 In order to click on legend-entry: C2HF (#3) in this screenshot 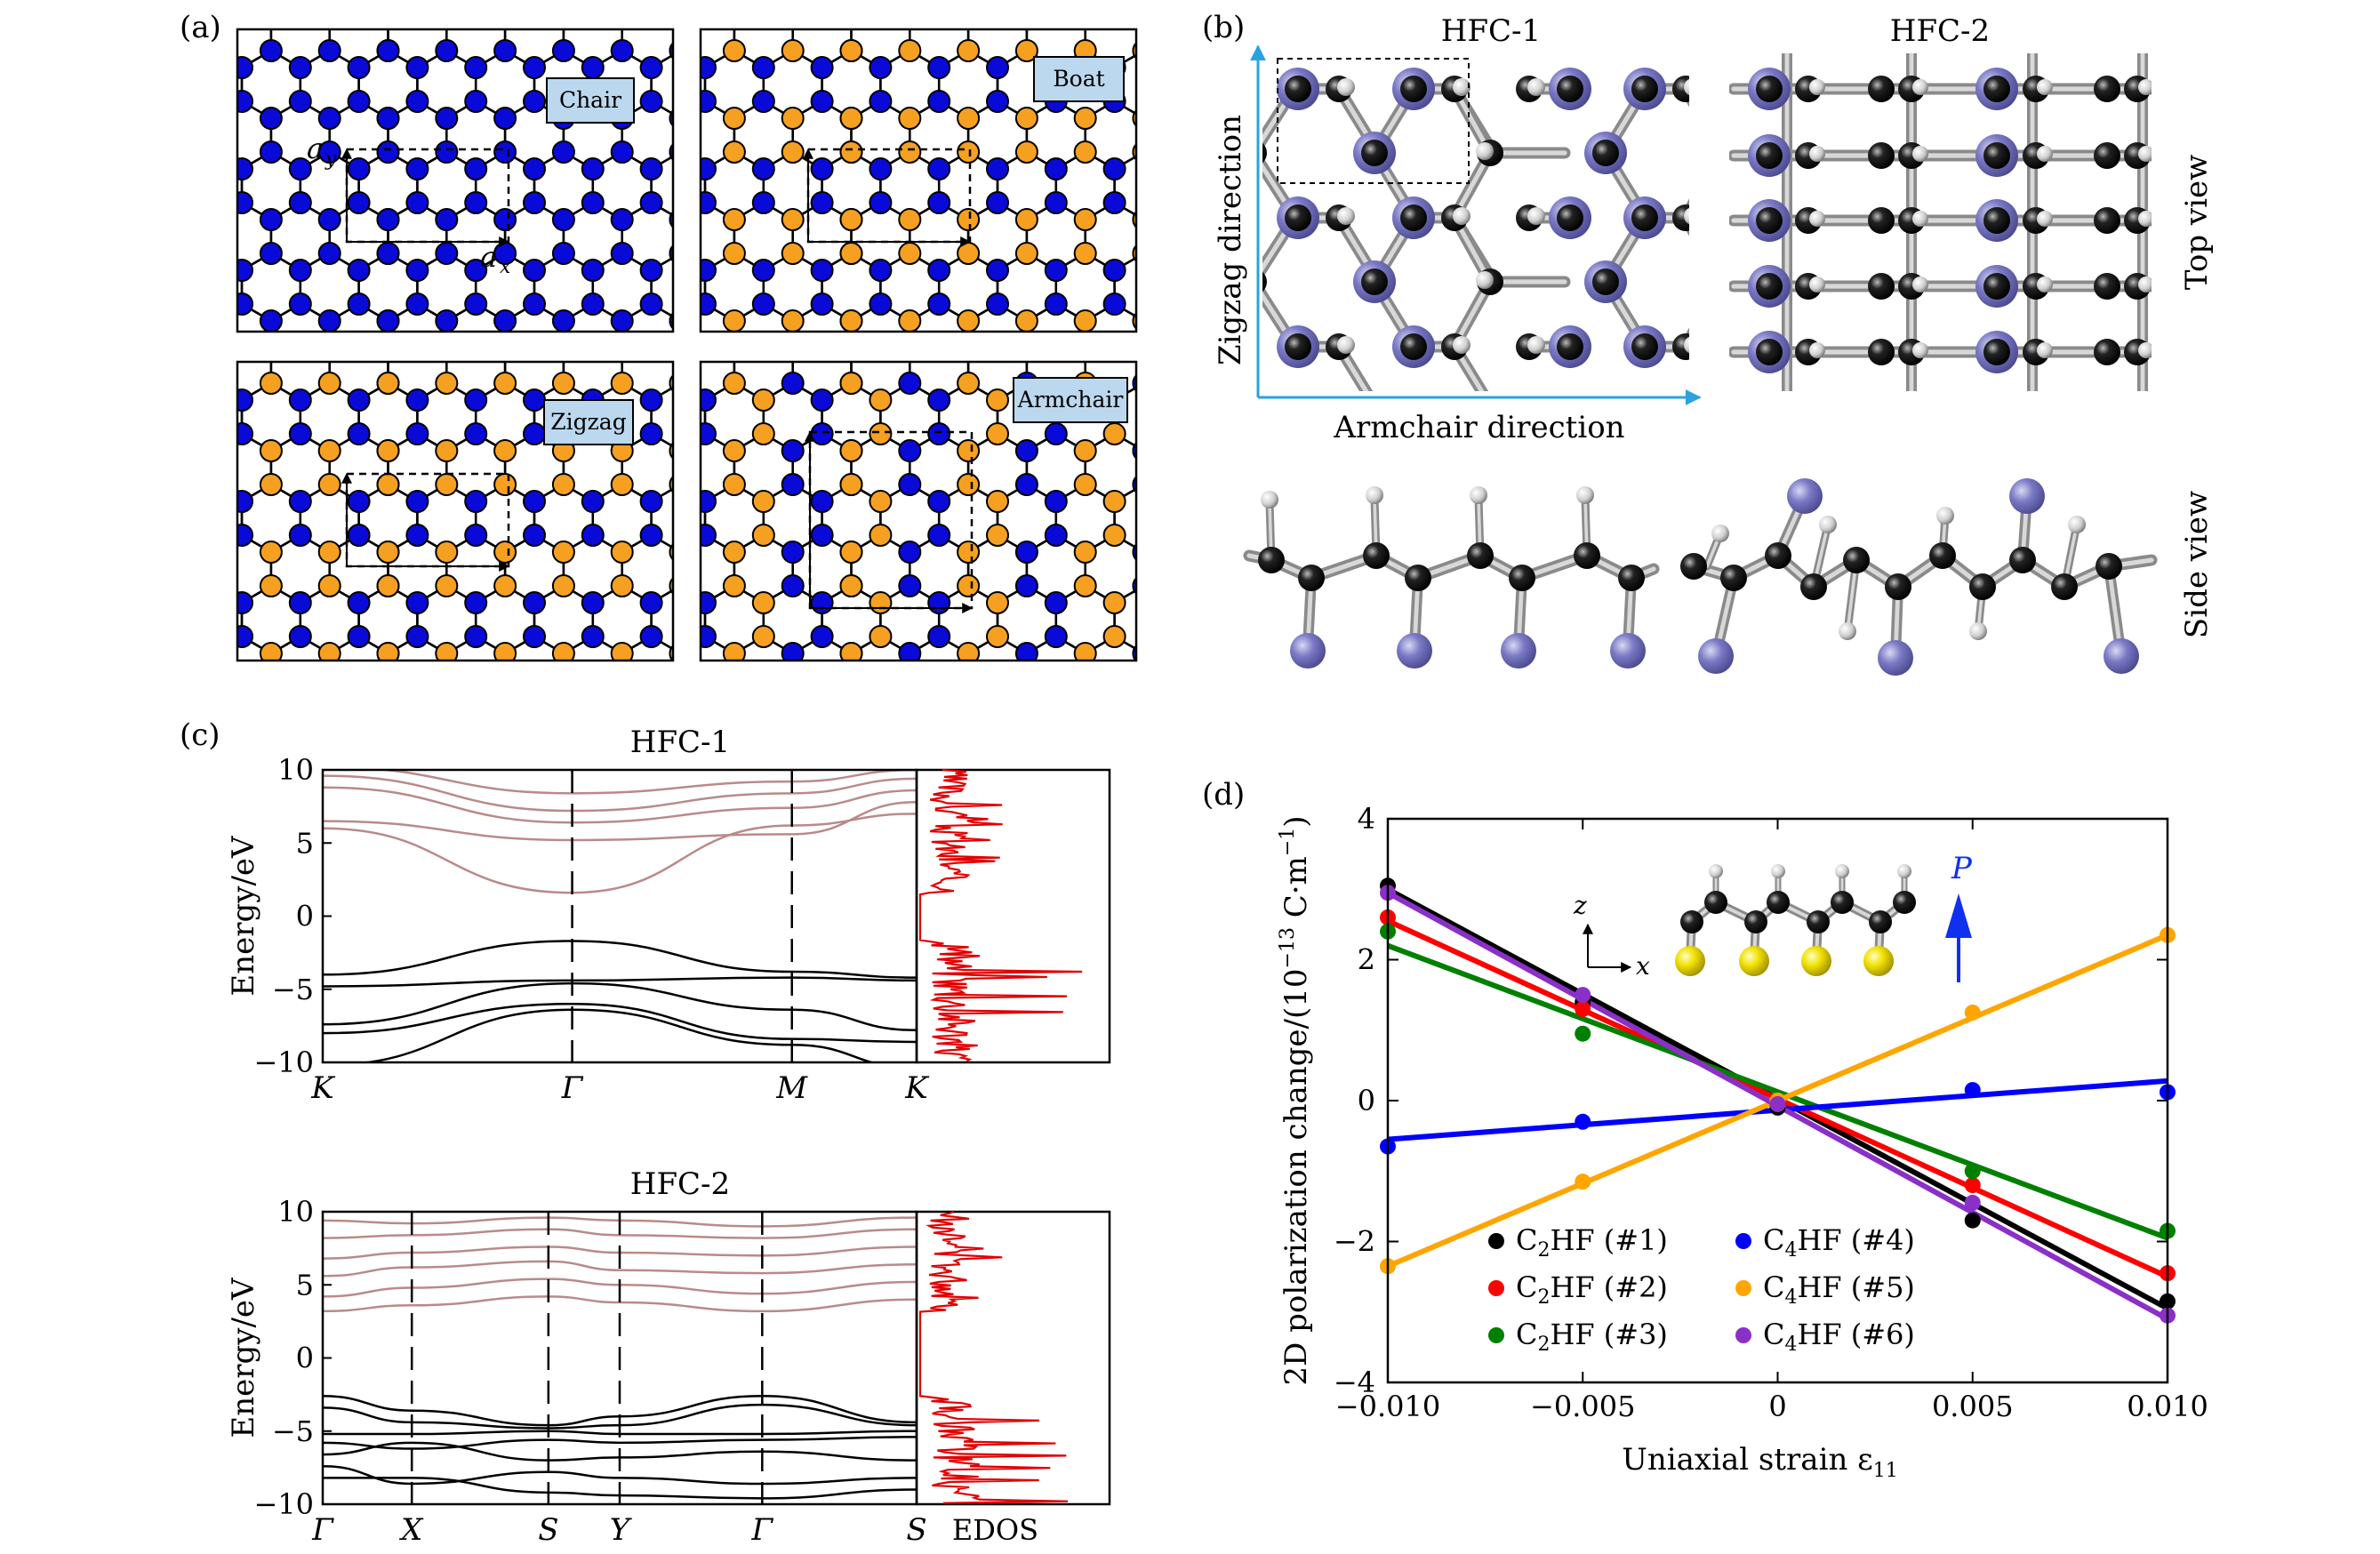, I will do `click(1592, 1337)`.